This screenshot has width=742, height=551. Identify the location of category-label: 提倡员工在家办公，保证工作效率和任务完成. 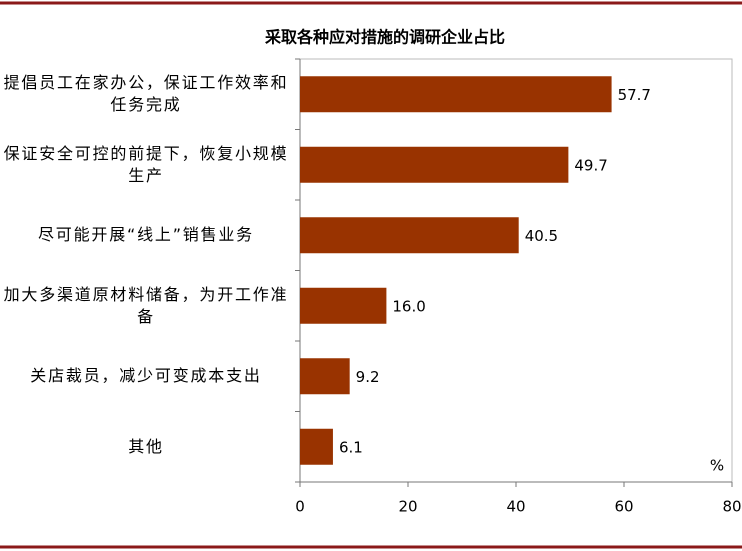
(146, 94).